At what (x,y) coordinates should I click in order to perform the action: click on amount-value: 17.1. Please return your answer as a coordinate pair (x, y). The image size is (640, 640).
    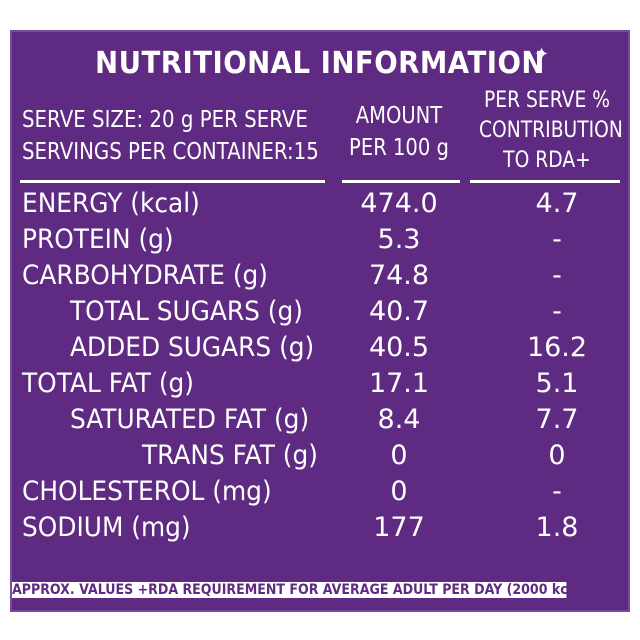
    Looking at the image, I should click on (399, 383).